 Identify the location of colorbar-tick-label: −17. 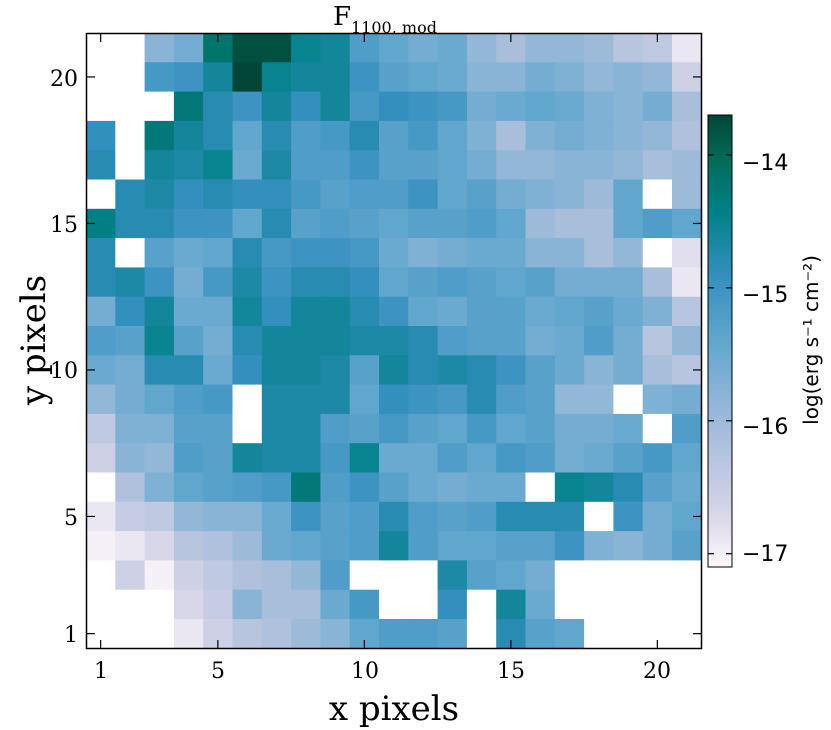
(765, 554).